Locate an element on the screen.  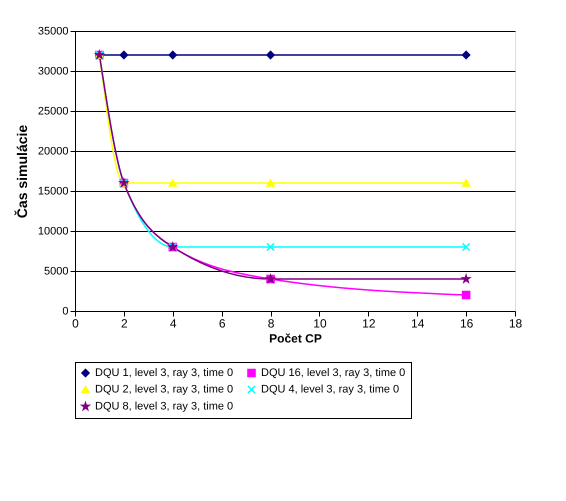
x-tick-label: 18 is located at coordinates (515, 323).